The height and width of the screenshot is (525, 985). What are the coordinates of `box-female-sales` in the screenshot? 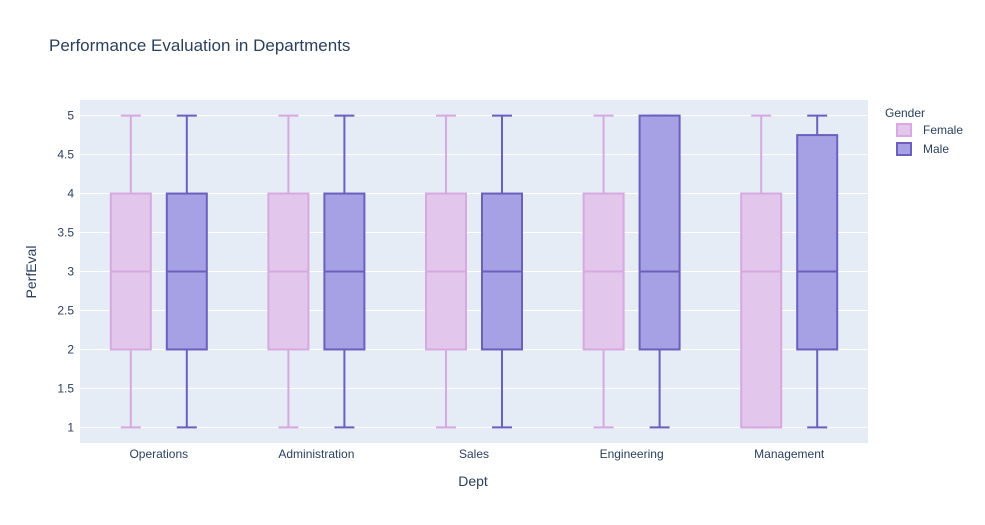 It's located at (446, 271).